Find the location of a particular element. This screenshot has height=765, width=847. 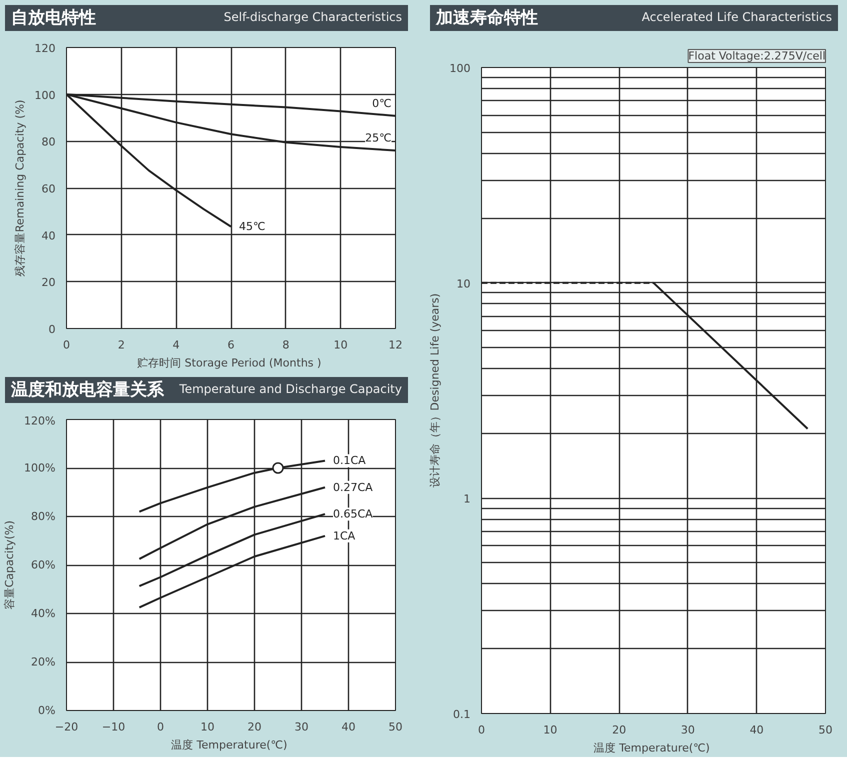

series-label: 0℃ is located at coordinates (382, 103).